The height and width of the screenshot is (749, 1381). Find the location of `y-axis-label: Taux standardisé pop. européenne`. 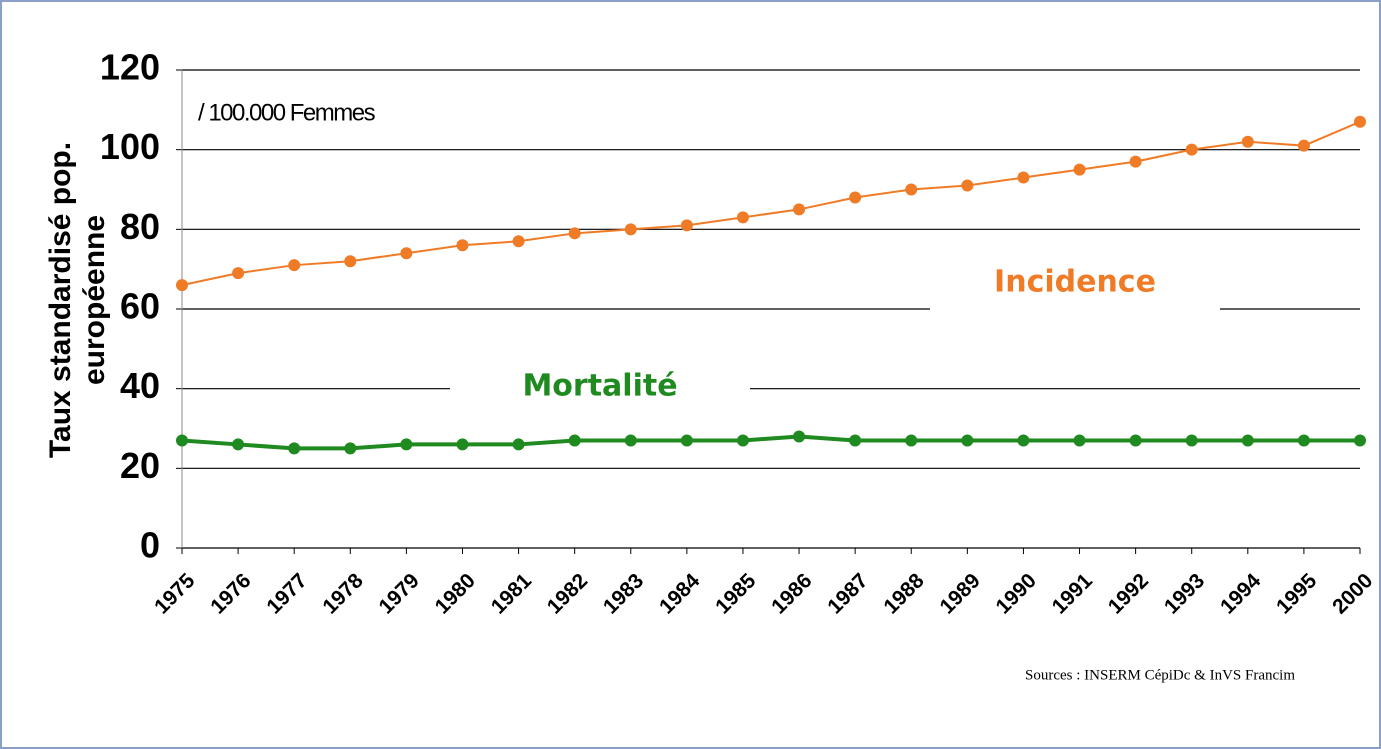

y-axis-label: Taux standardisé pop. européenne is located at coordinates (77, 300).